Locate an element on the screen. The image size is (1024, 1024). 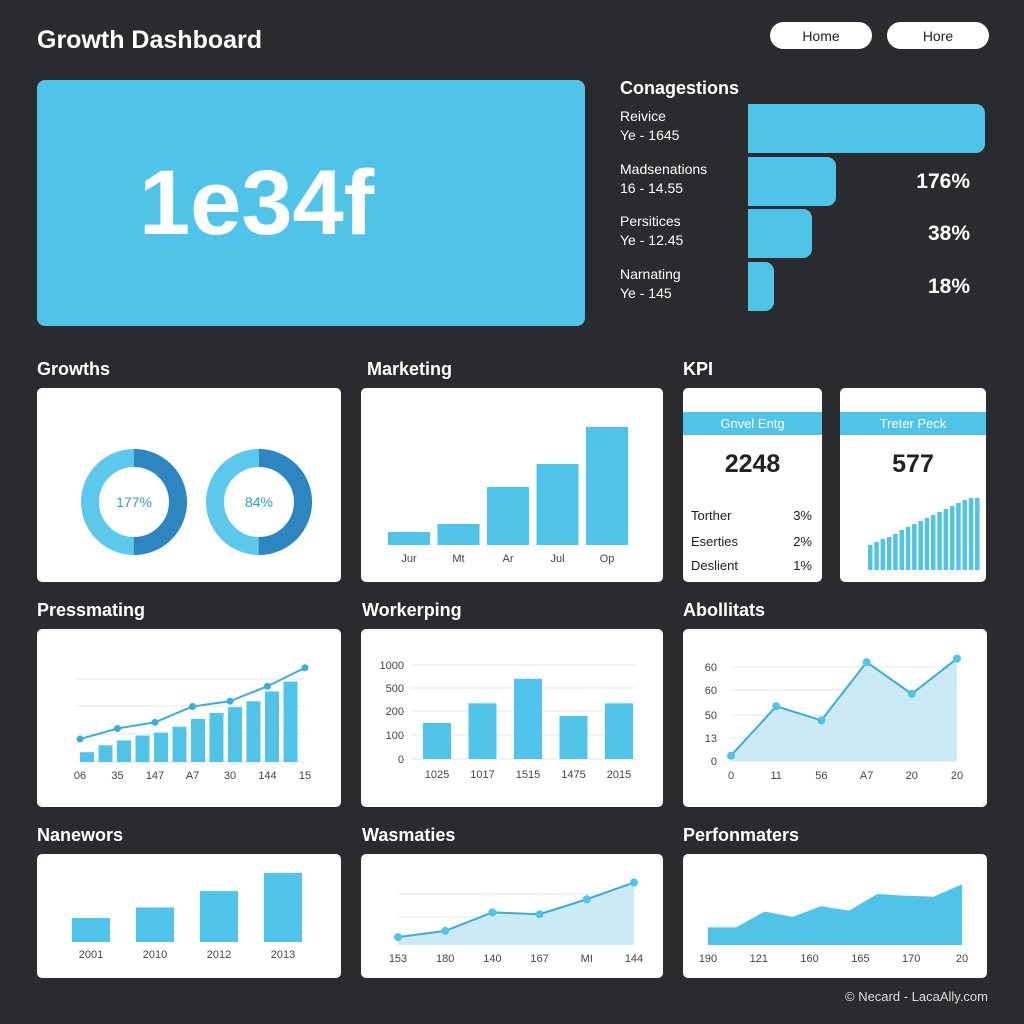
section-nanewors: Nanewors is located at coordinates (80, 835).